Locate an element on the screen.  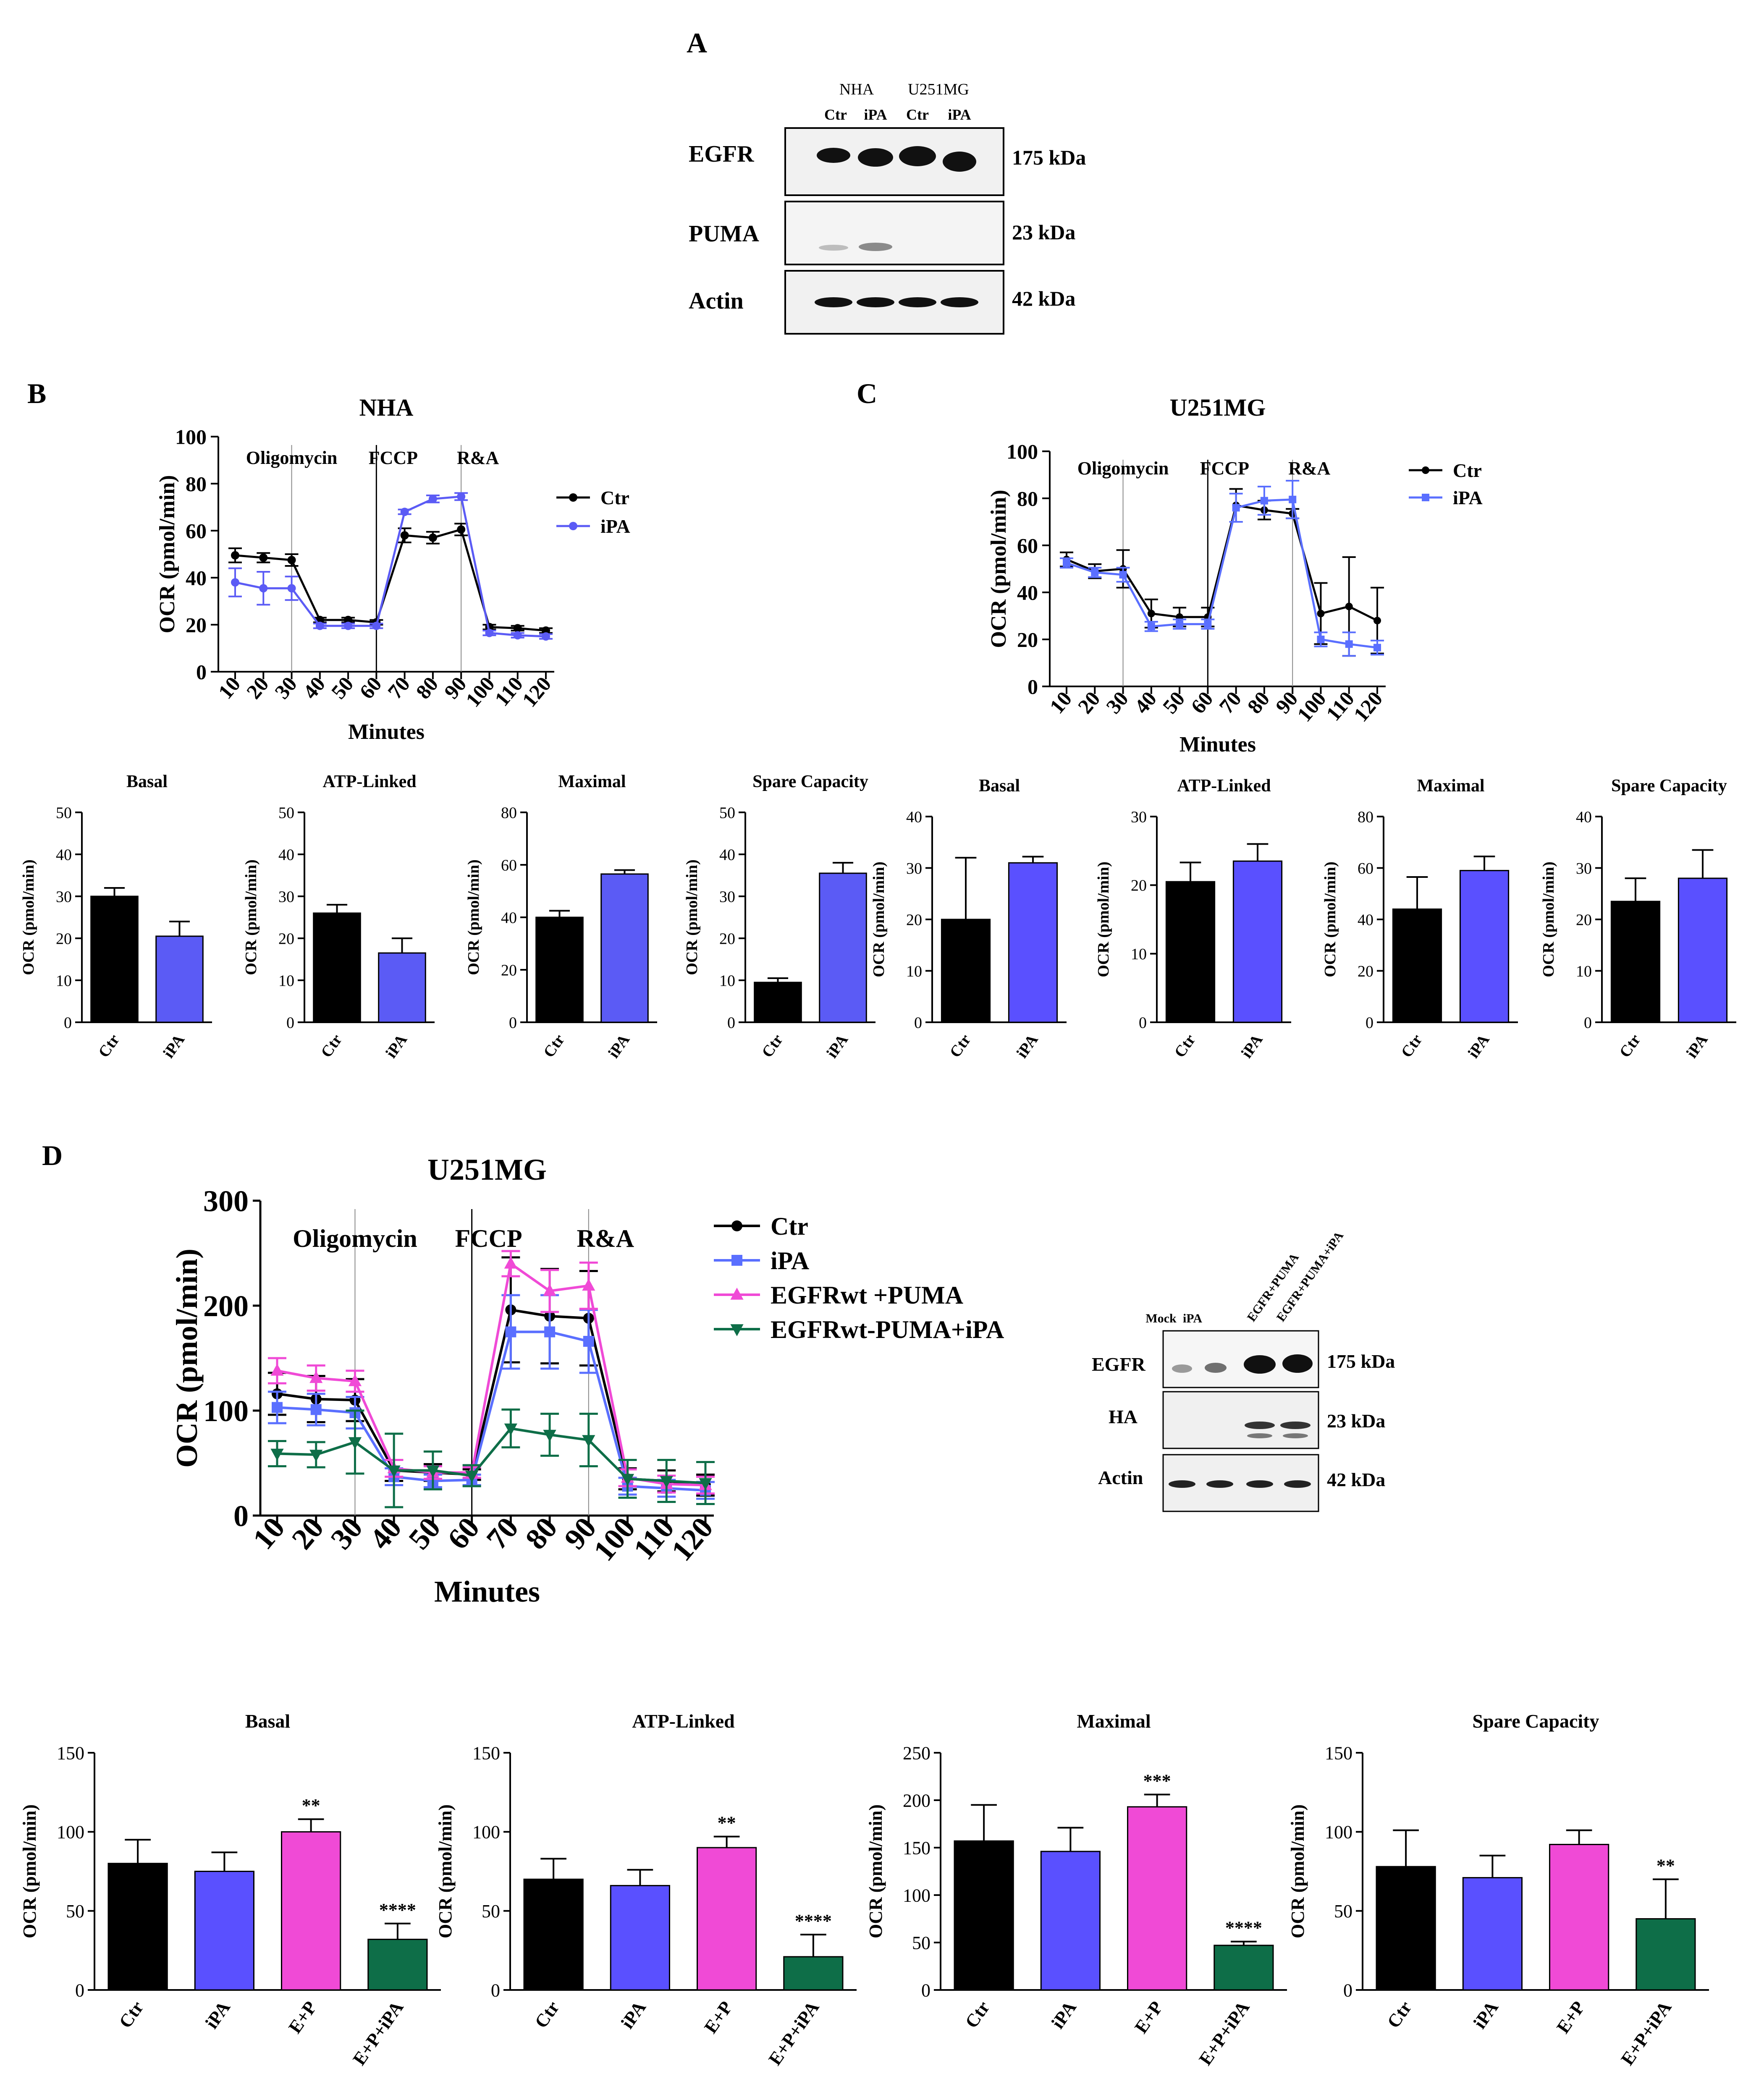
significance-stars: **** is located at coordinates (1243, 1928).